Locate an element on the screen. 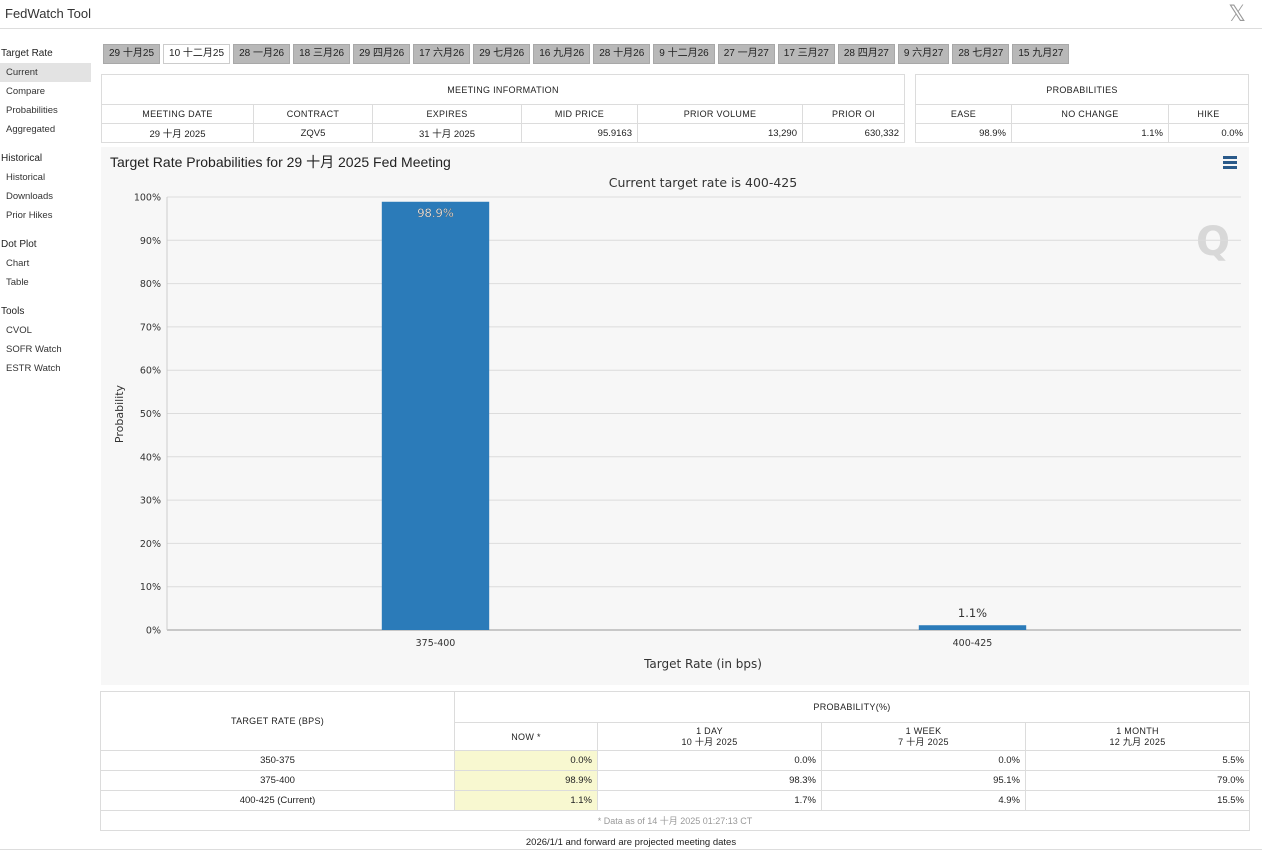  col-label: 1 DAY is located at coordinates (709, 730).